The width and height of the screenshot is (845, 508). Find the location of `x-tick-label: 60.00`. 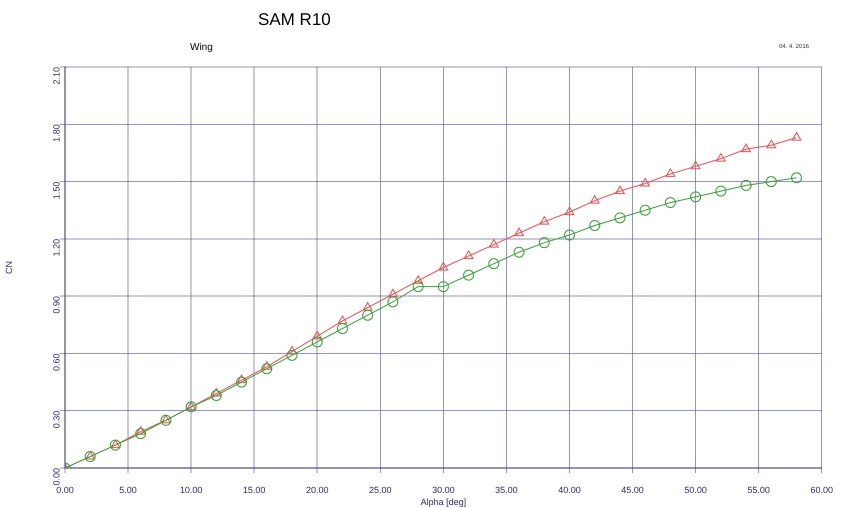

x-tick-label: 60.00 is located at coordinates (822, 489).